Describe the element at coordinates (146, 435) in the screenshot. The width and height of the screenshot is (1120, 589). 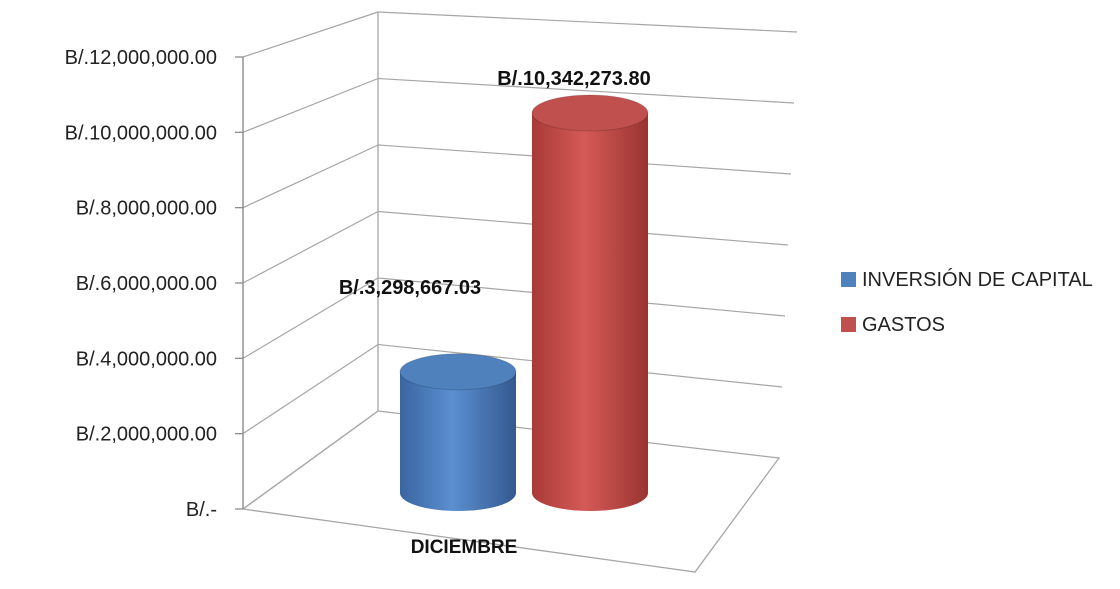
I see `y-tick-label: B/.2,000,000.00` at that location.